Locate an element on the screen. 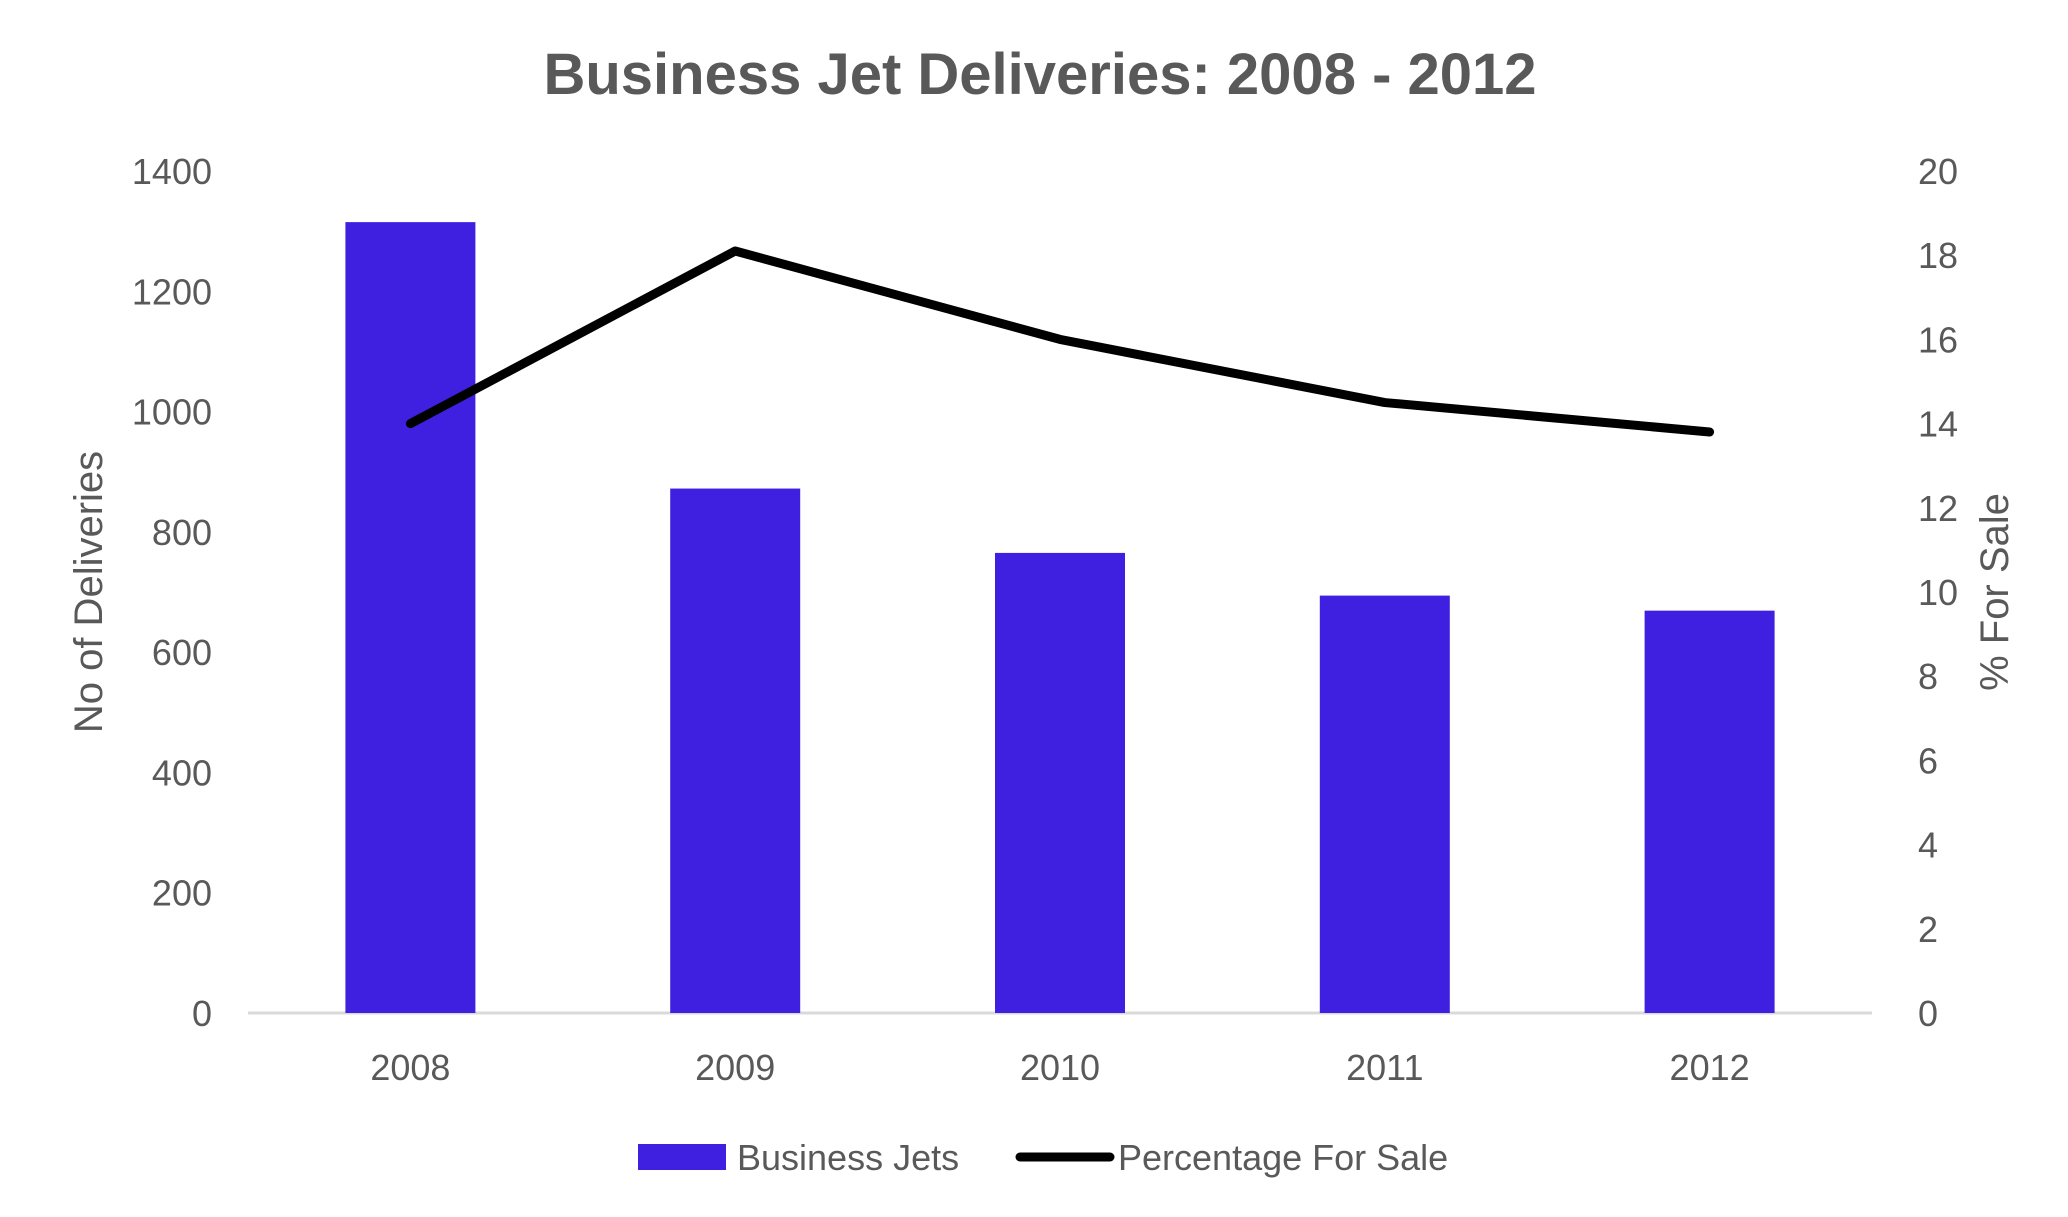 This screenshot has width=2068, height=1217. x-axis: 2008 2009 2010 2011 2012 is located at coordinates (1060, 1049).